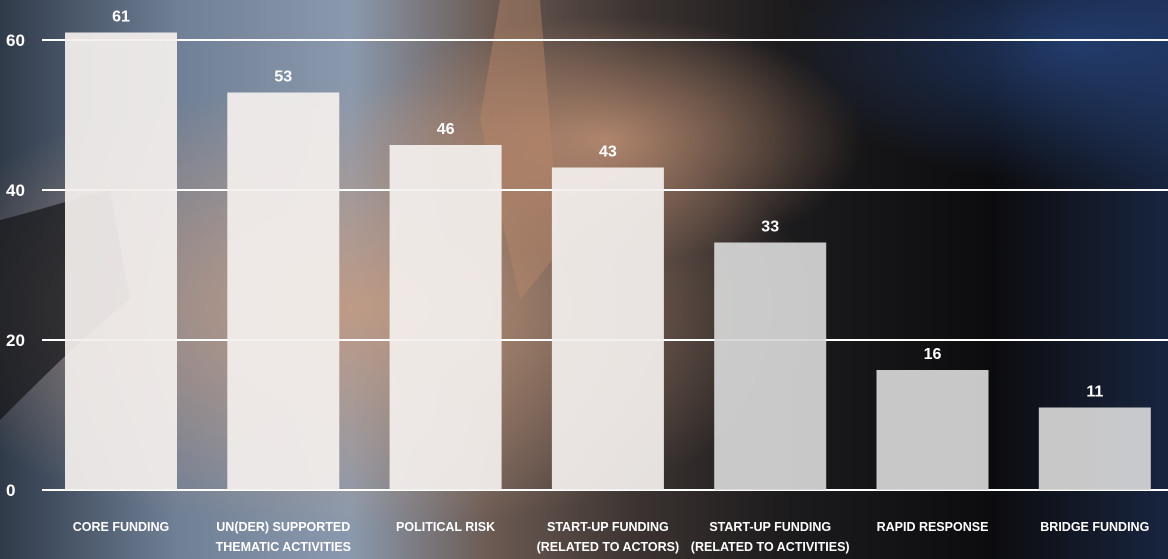 This screenshot has width=1168, height=559. I want to click on y-tick-label: 40, so click(15, 190).